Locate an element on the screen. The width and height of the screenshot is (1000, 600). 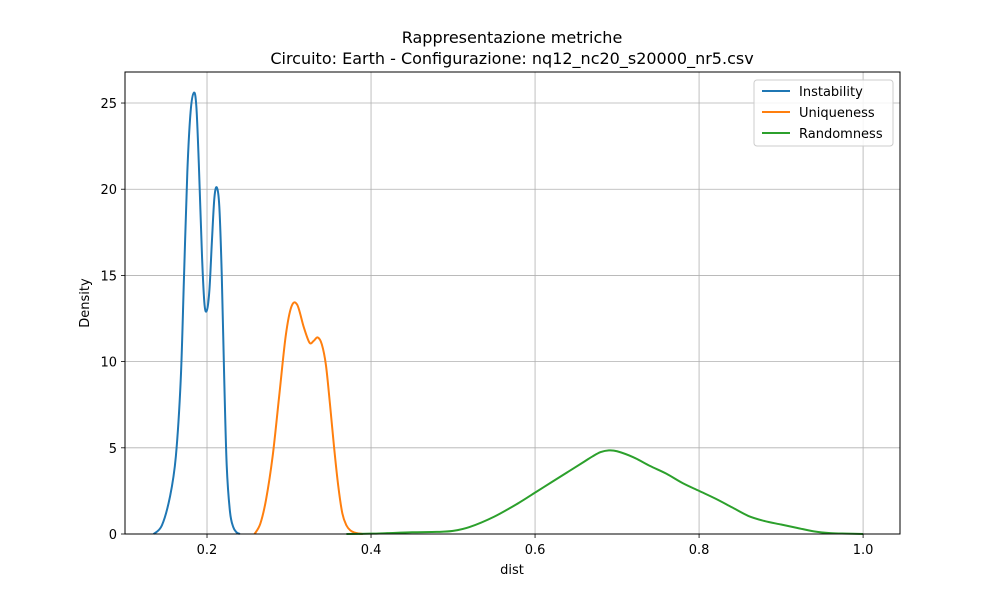
chart-title-line1: Rappresentazione metriche is located at coordinates (512, 37).